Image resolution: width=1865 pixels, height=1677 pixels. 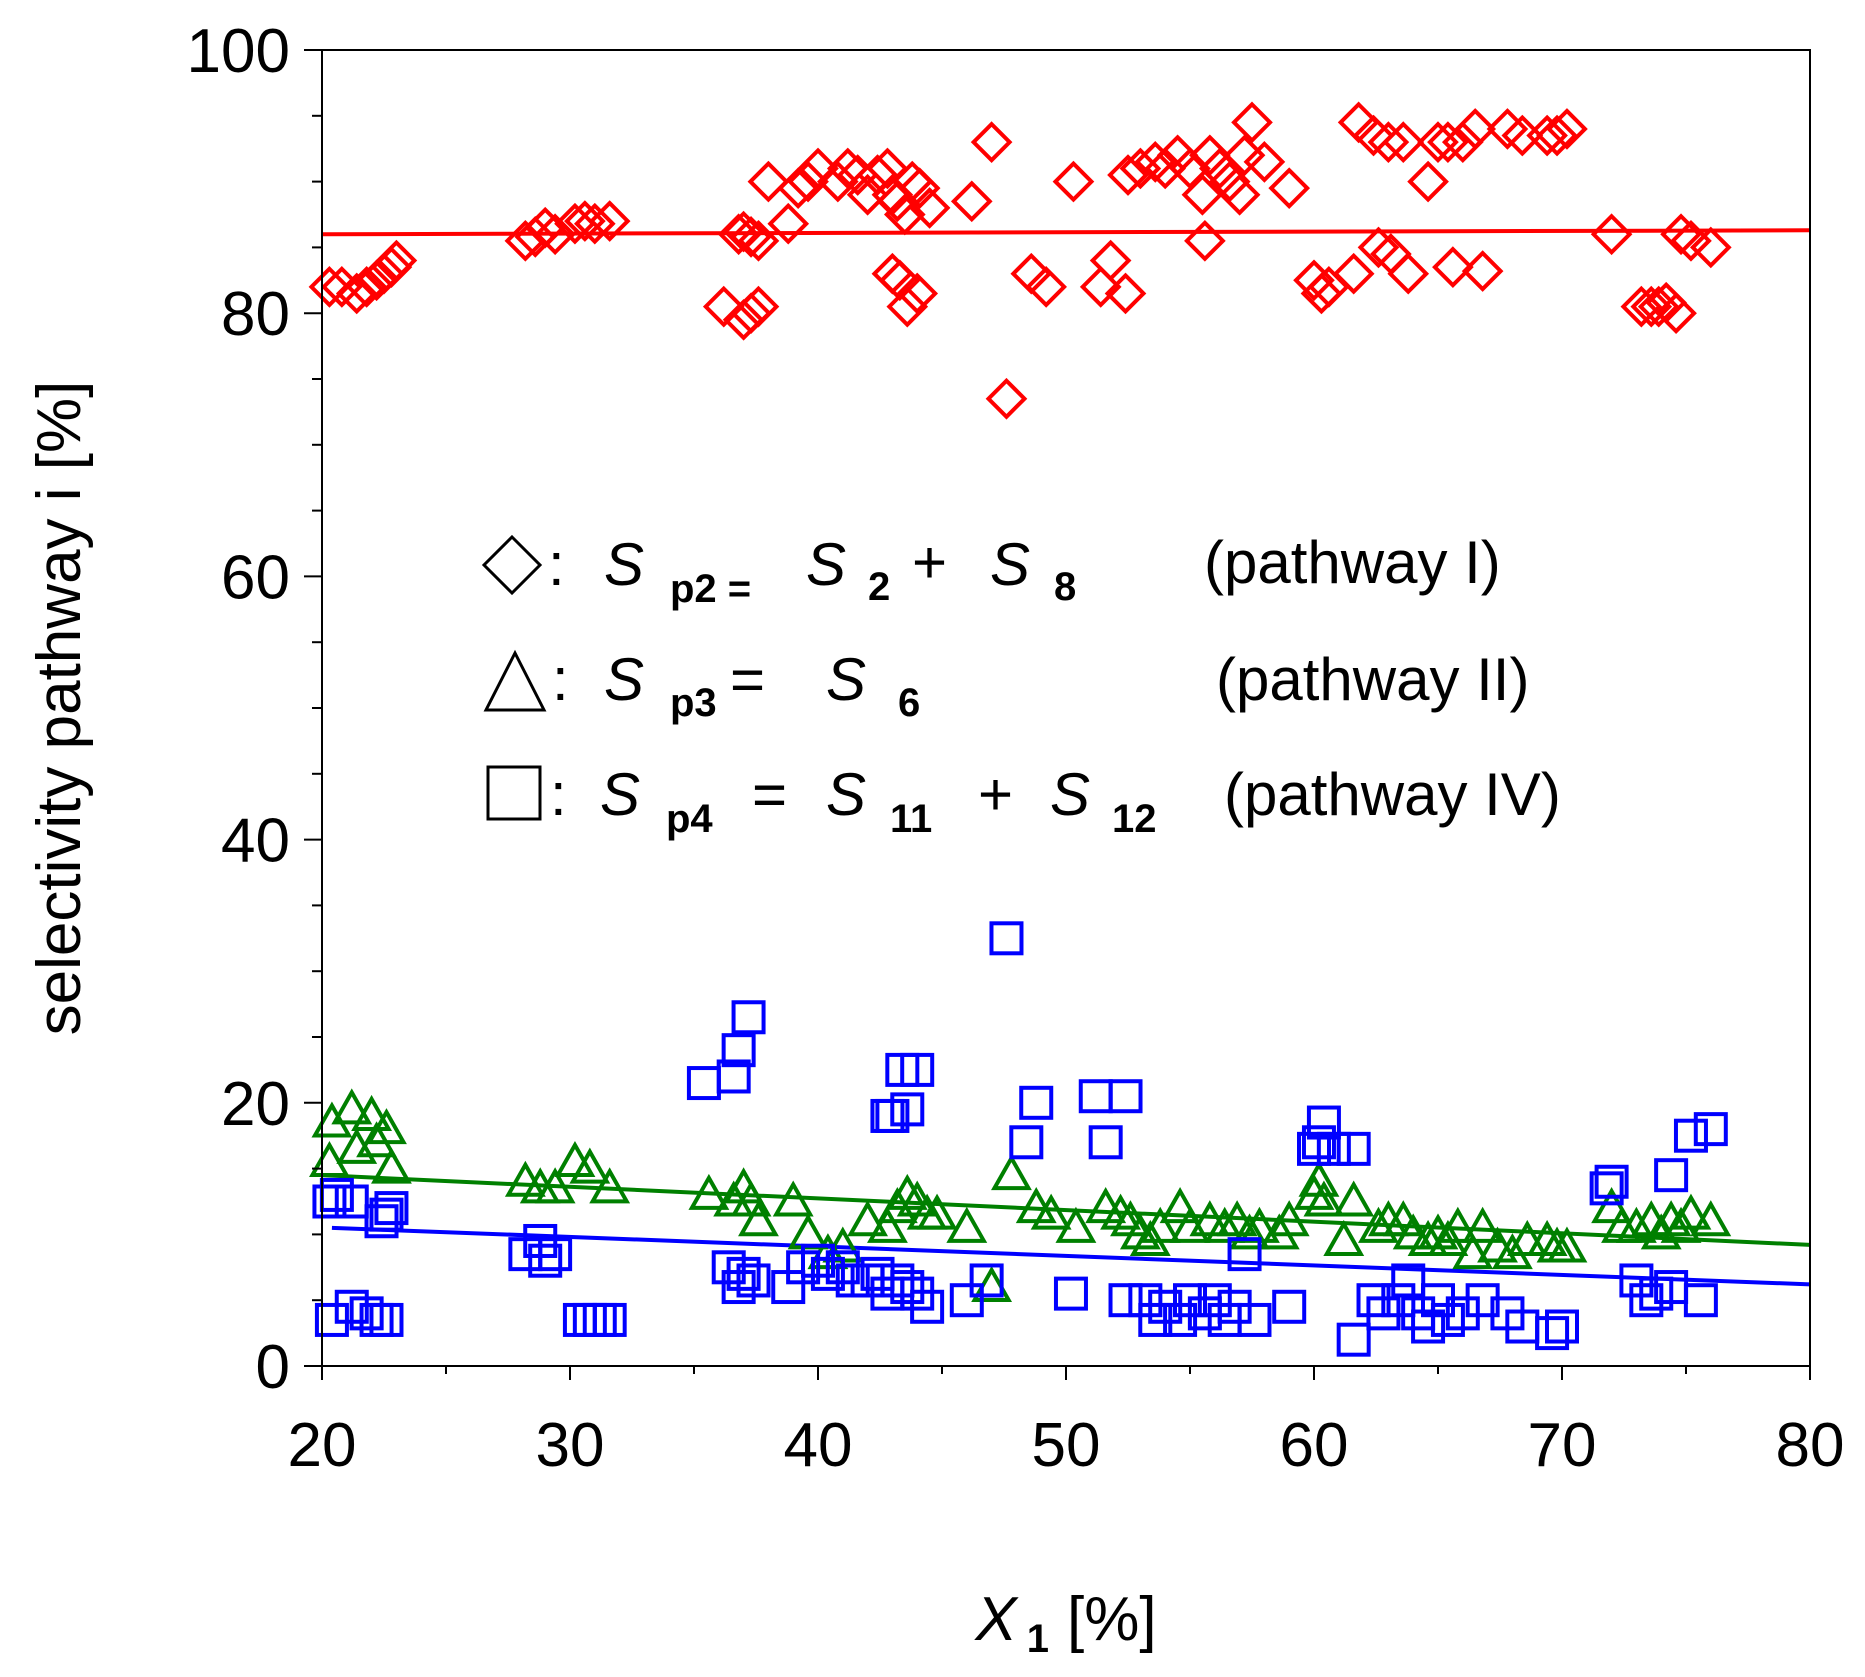 I want to click on y-tick-label: 40, so click(x=255, y=841).